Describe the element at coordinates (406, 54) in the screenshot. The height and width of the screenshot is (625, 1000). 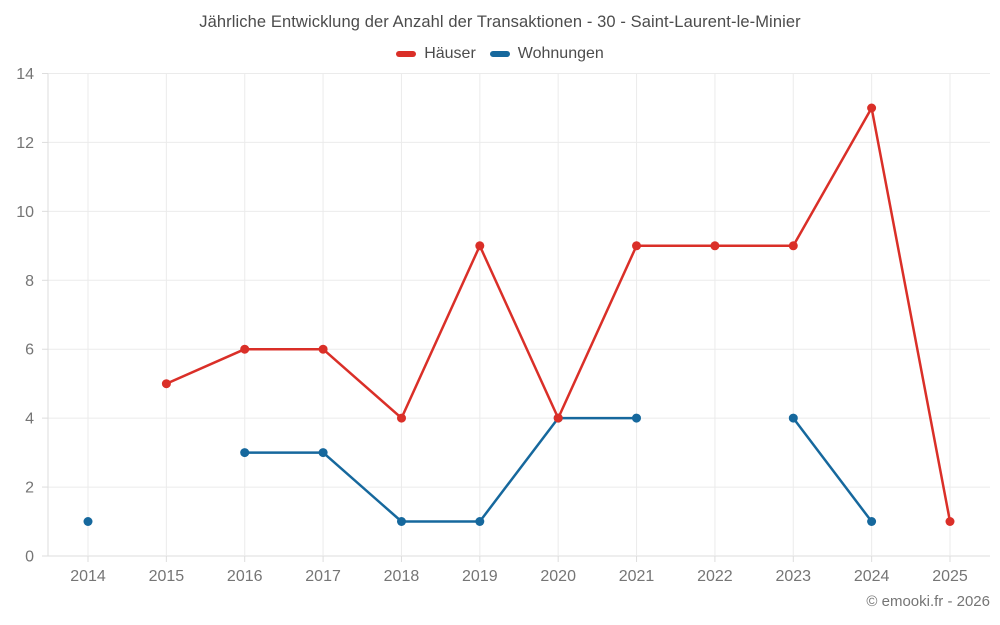
I see `legend-swatch-hauser` at that location.